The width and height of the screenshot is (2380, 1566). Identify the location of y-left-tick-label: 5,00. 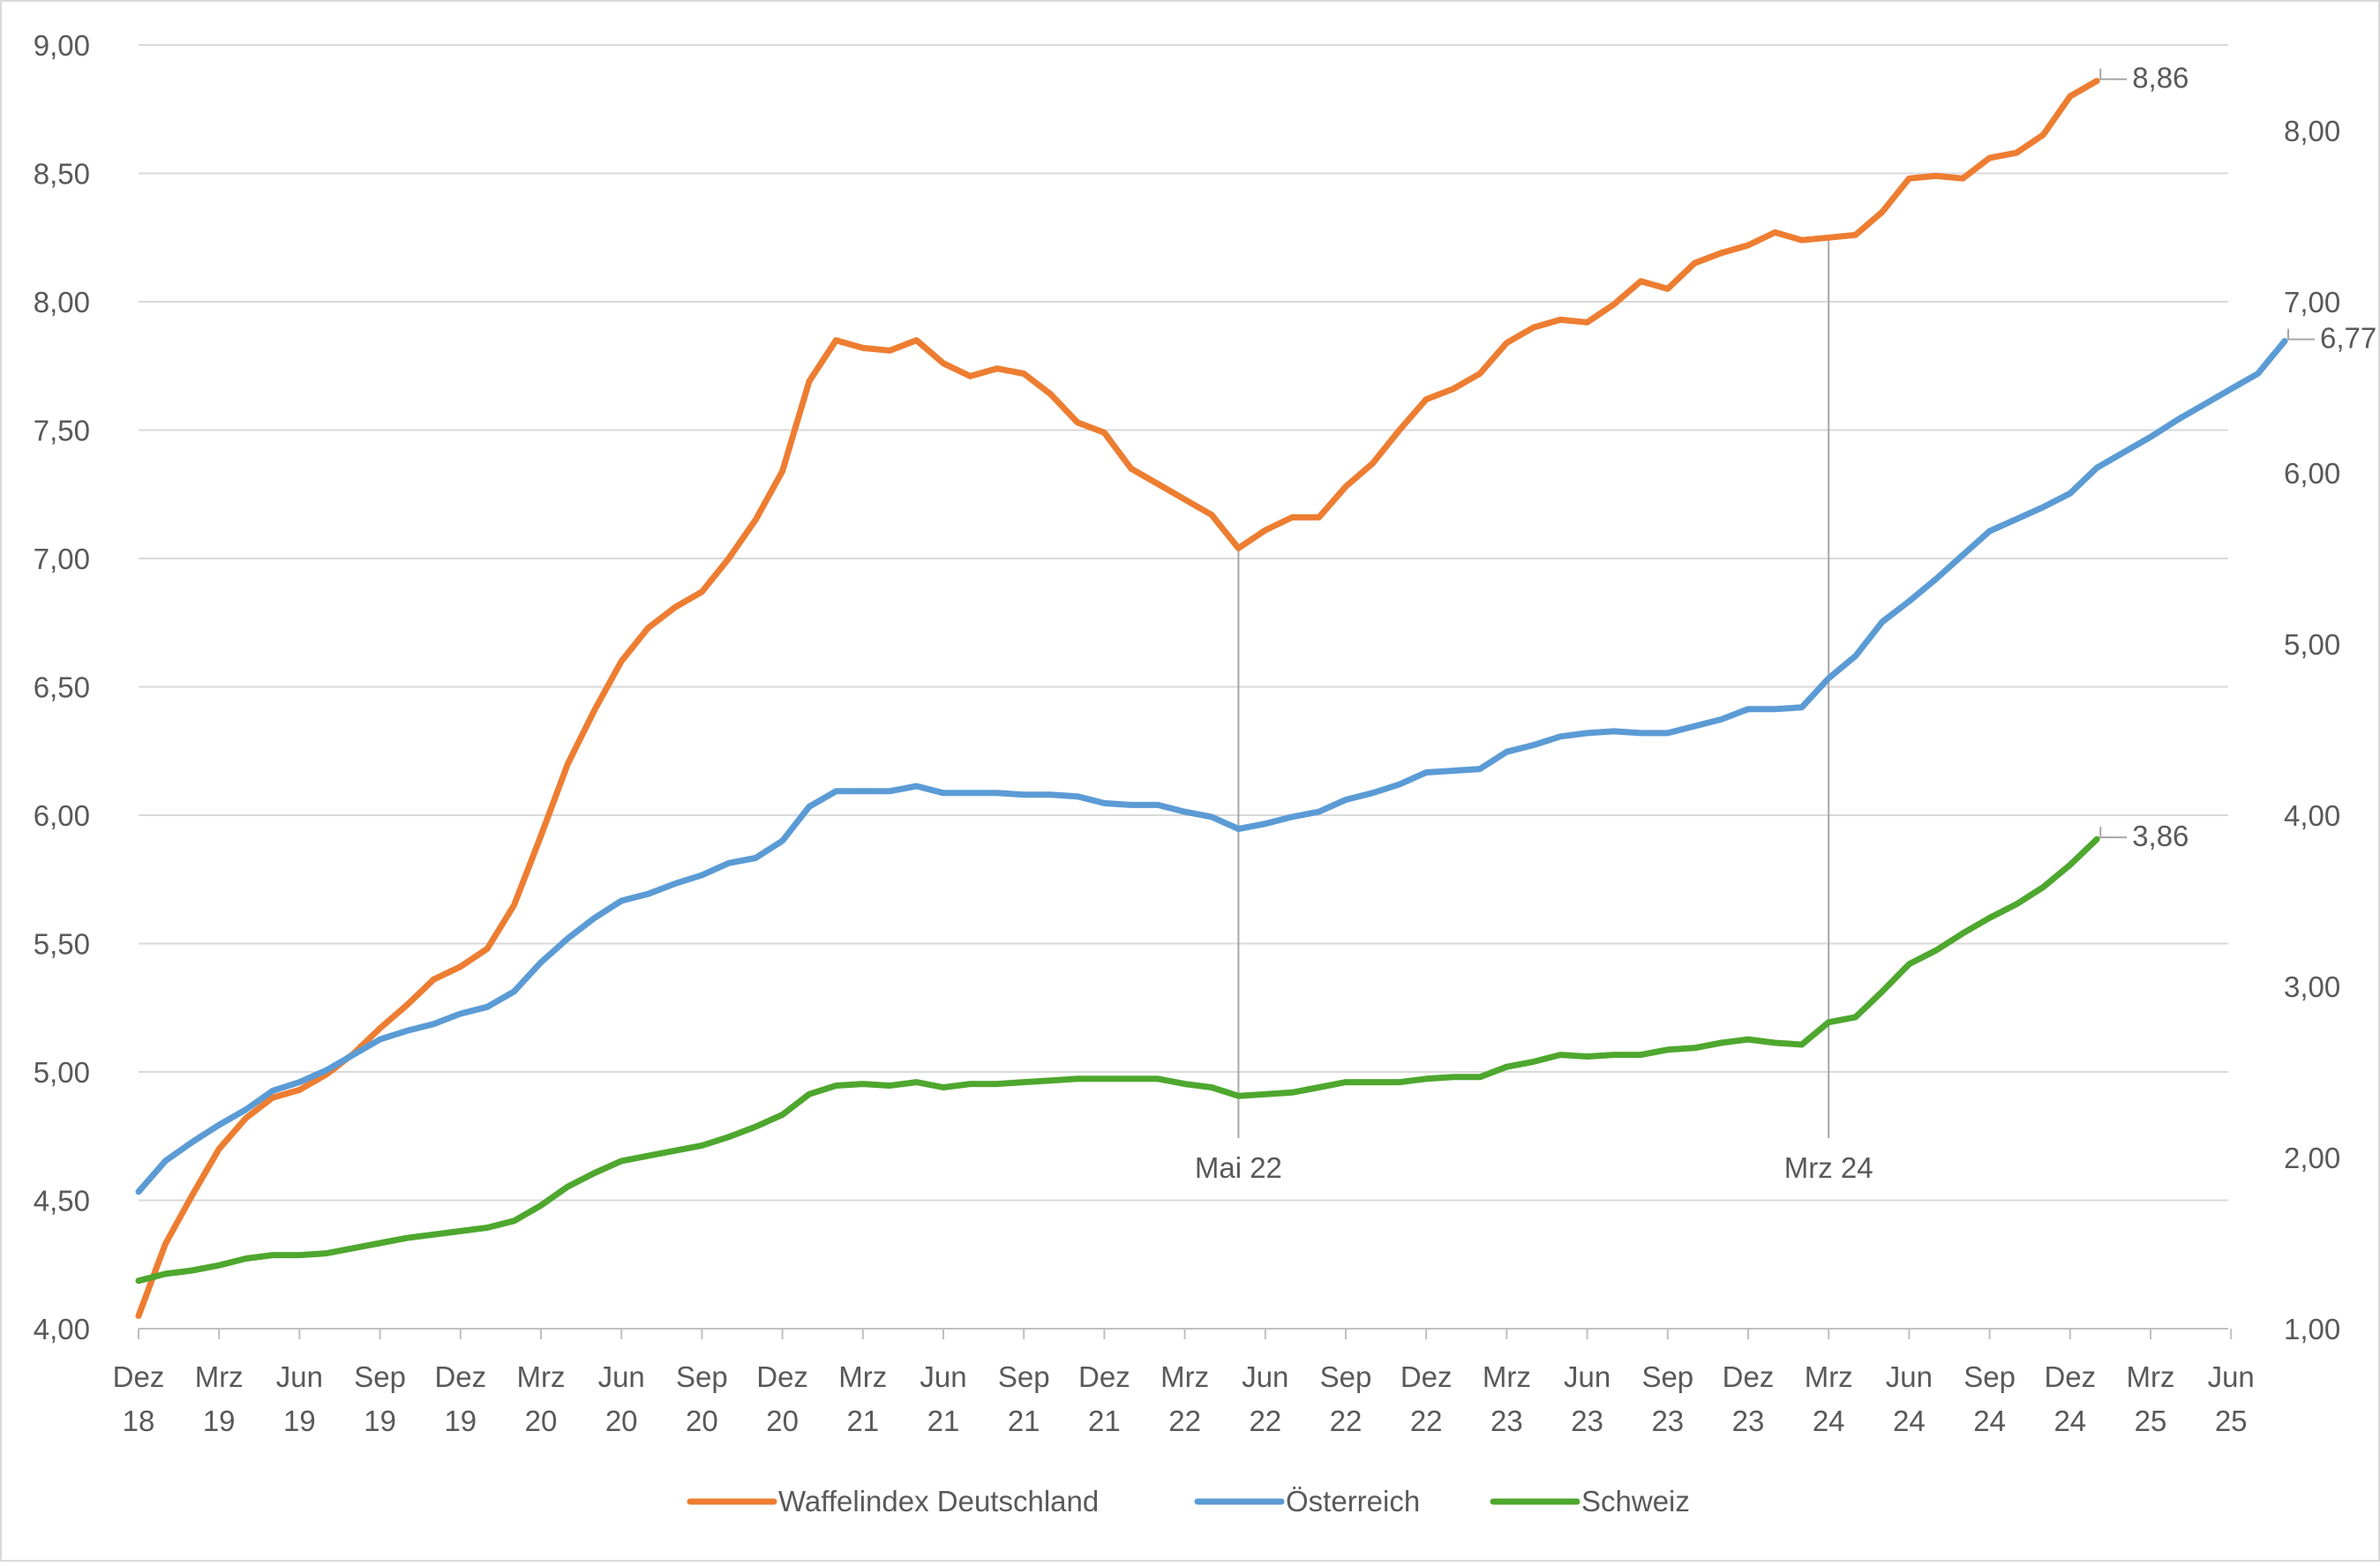
(62, 1072).